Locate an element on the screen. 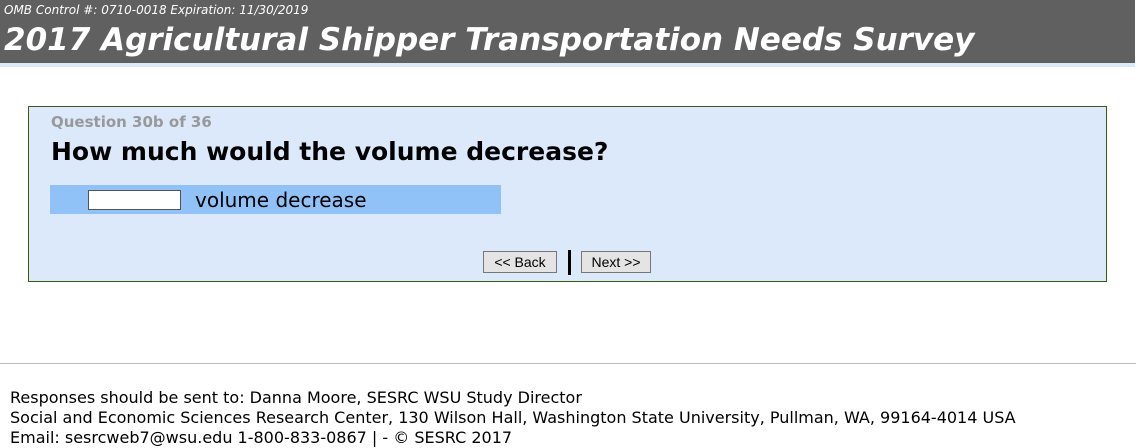 This screenshot has height=448, width=1138. unit-label: volume decrease is located at coordinates (281, 200).